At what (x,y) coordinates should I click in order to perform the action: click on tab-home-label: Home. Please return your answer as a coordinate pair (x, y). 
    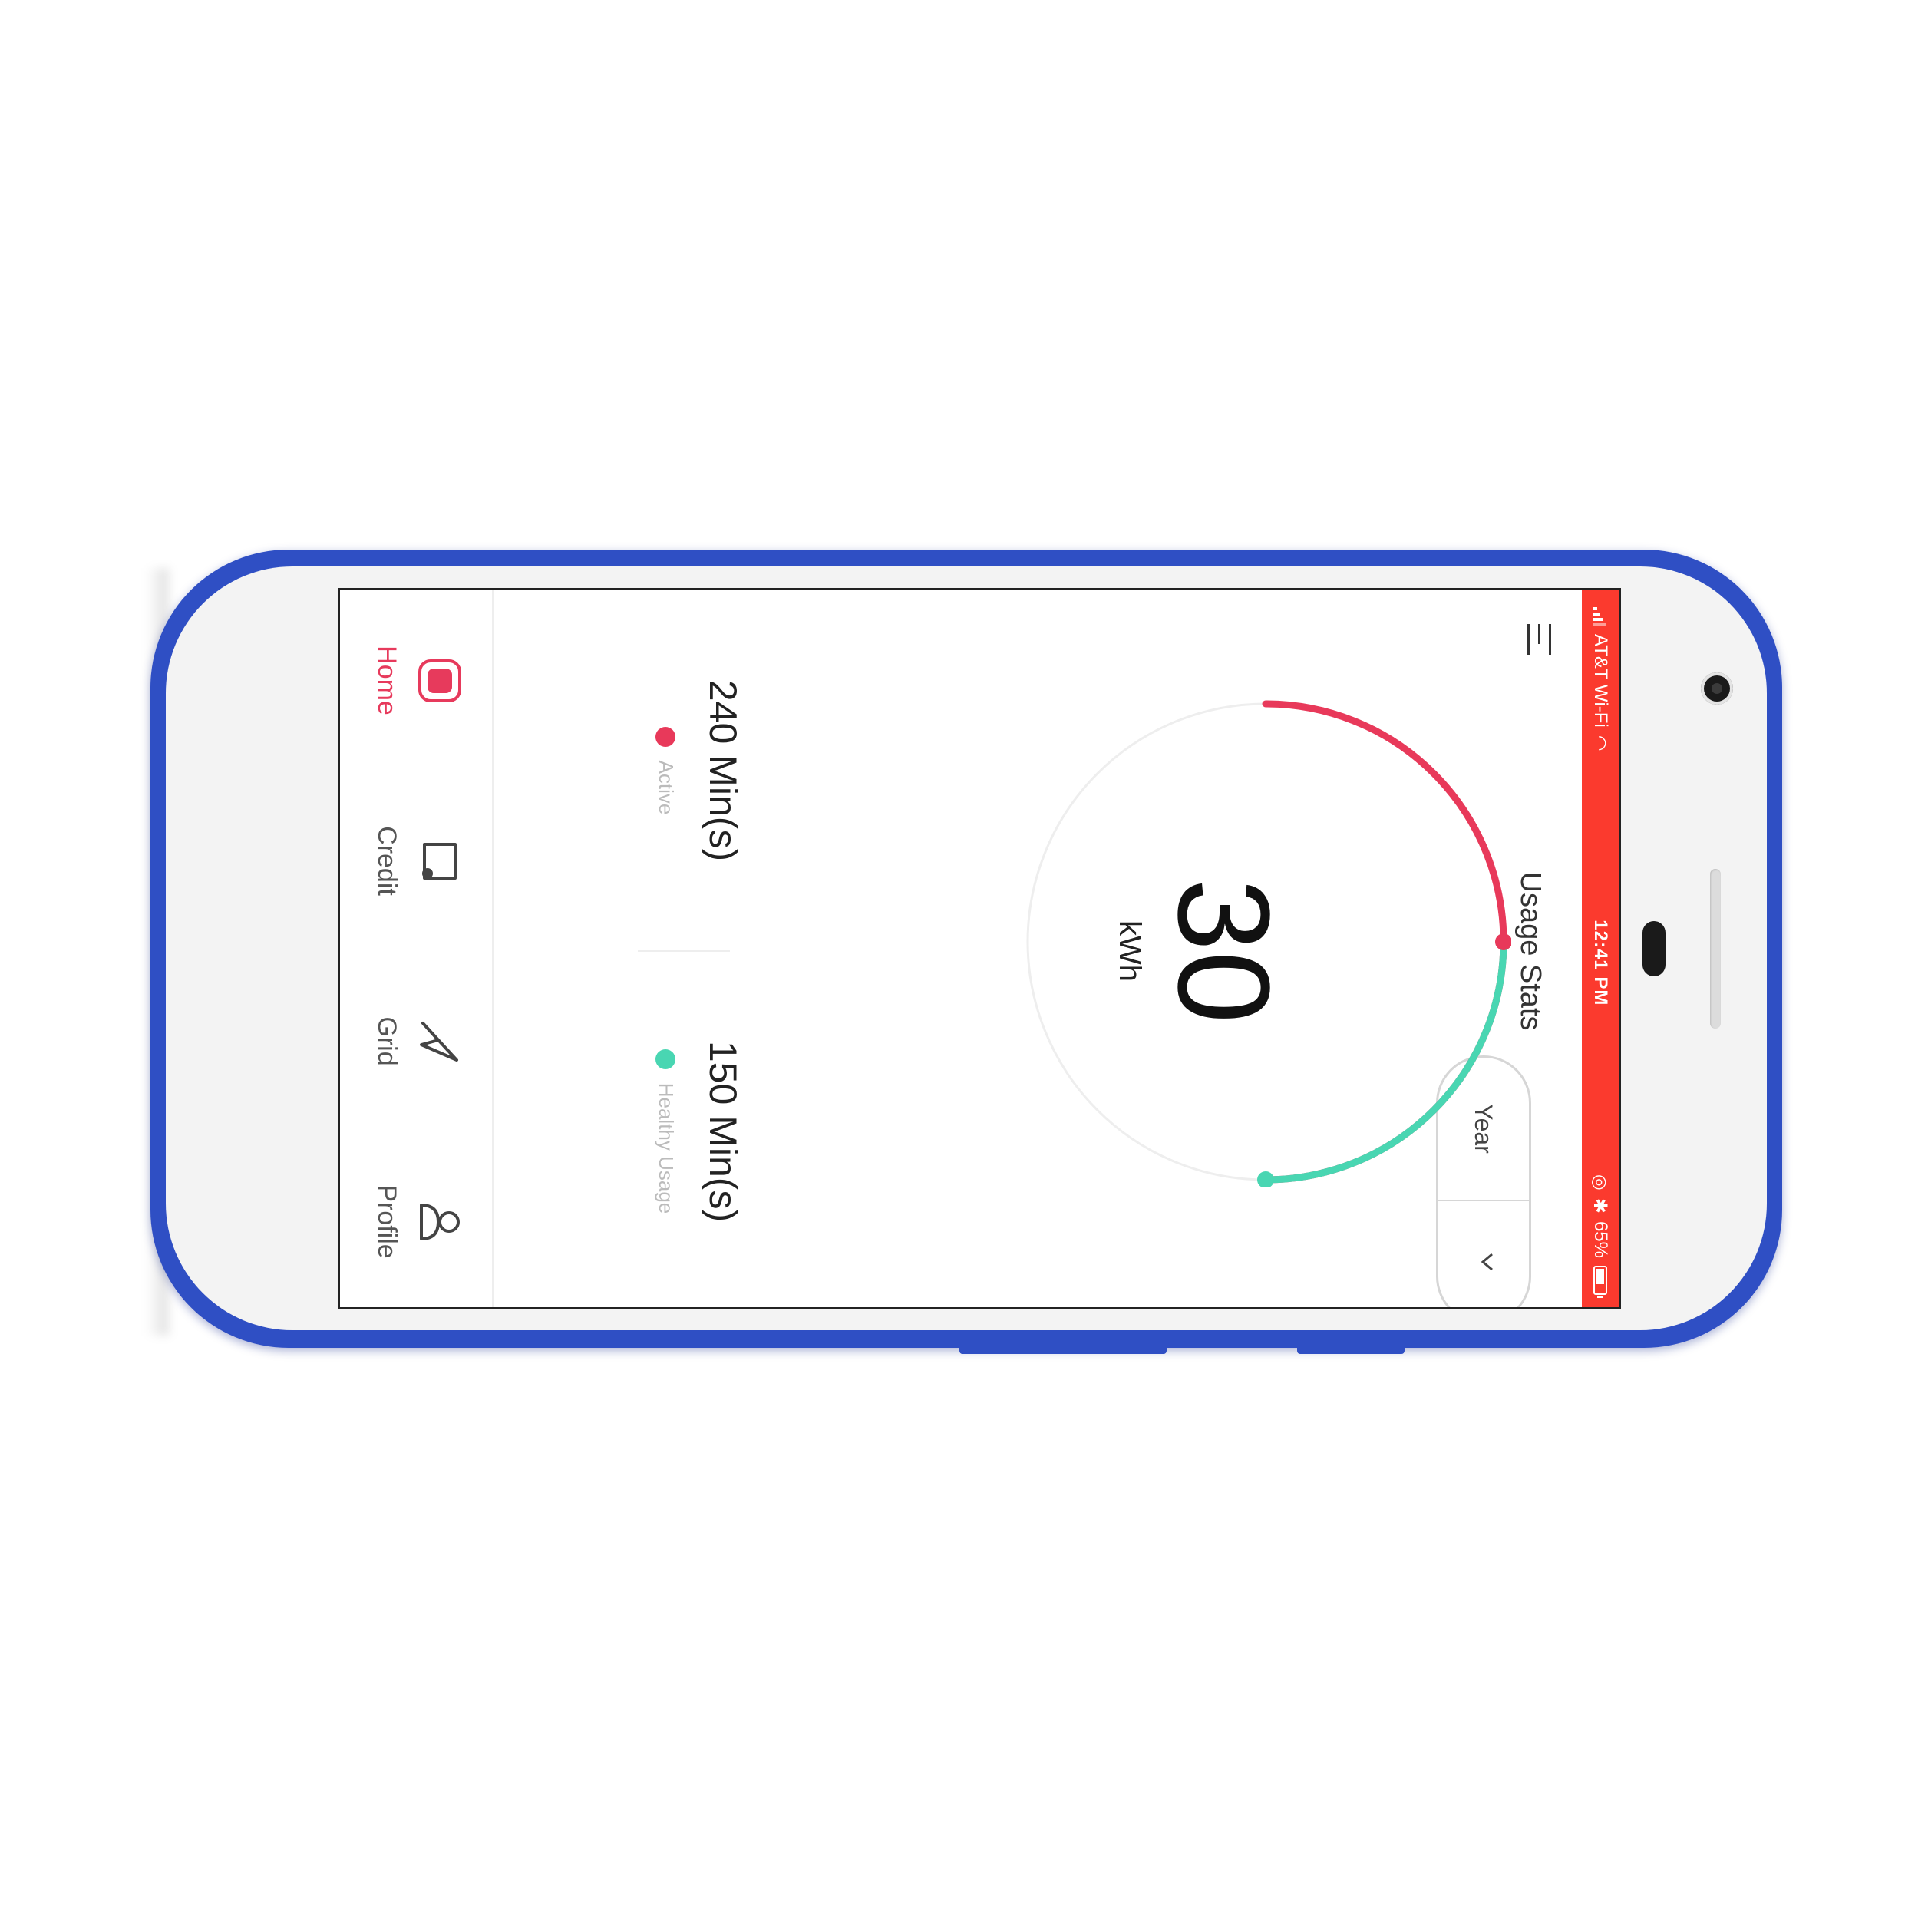
    Looking at the image, I should click on (387, 680).